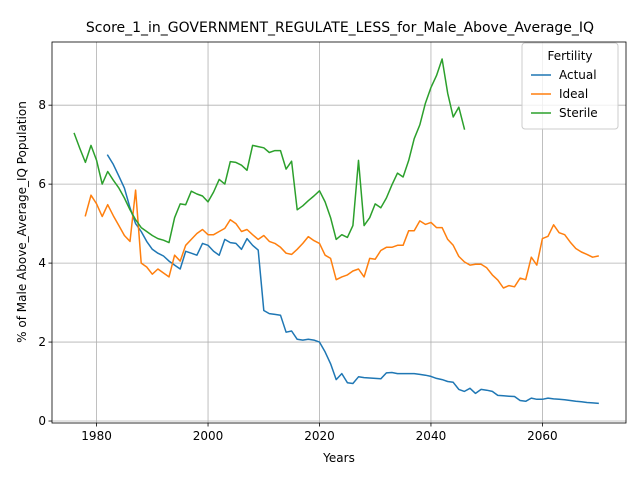 This screenshot has width=640, height=480. I want to click on x-axis-ticks: 1980 2000 2020 2040 2060, so click(319, 433).